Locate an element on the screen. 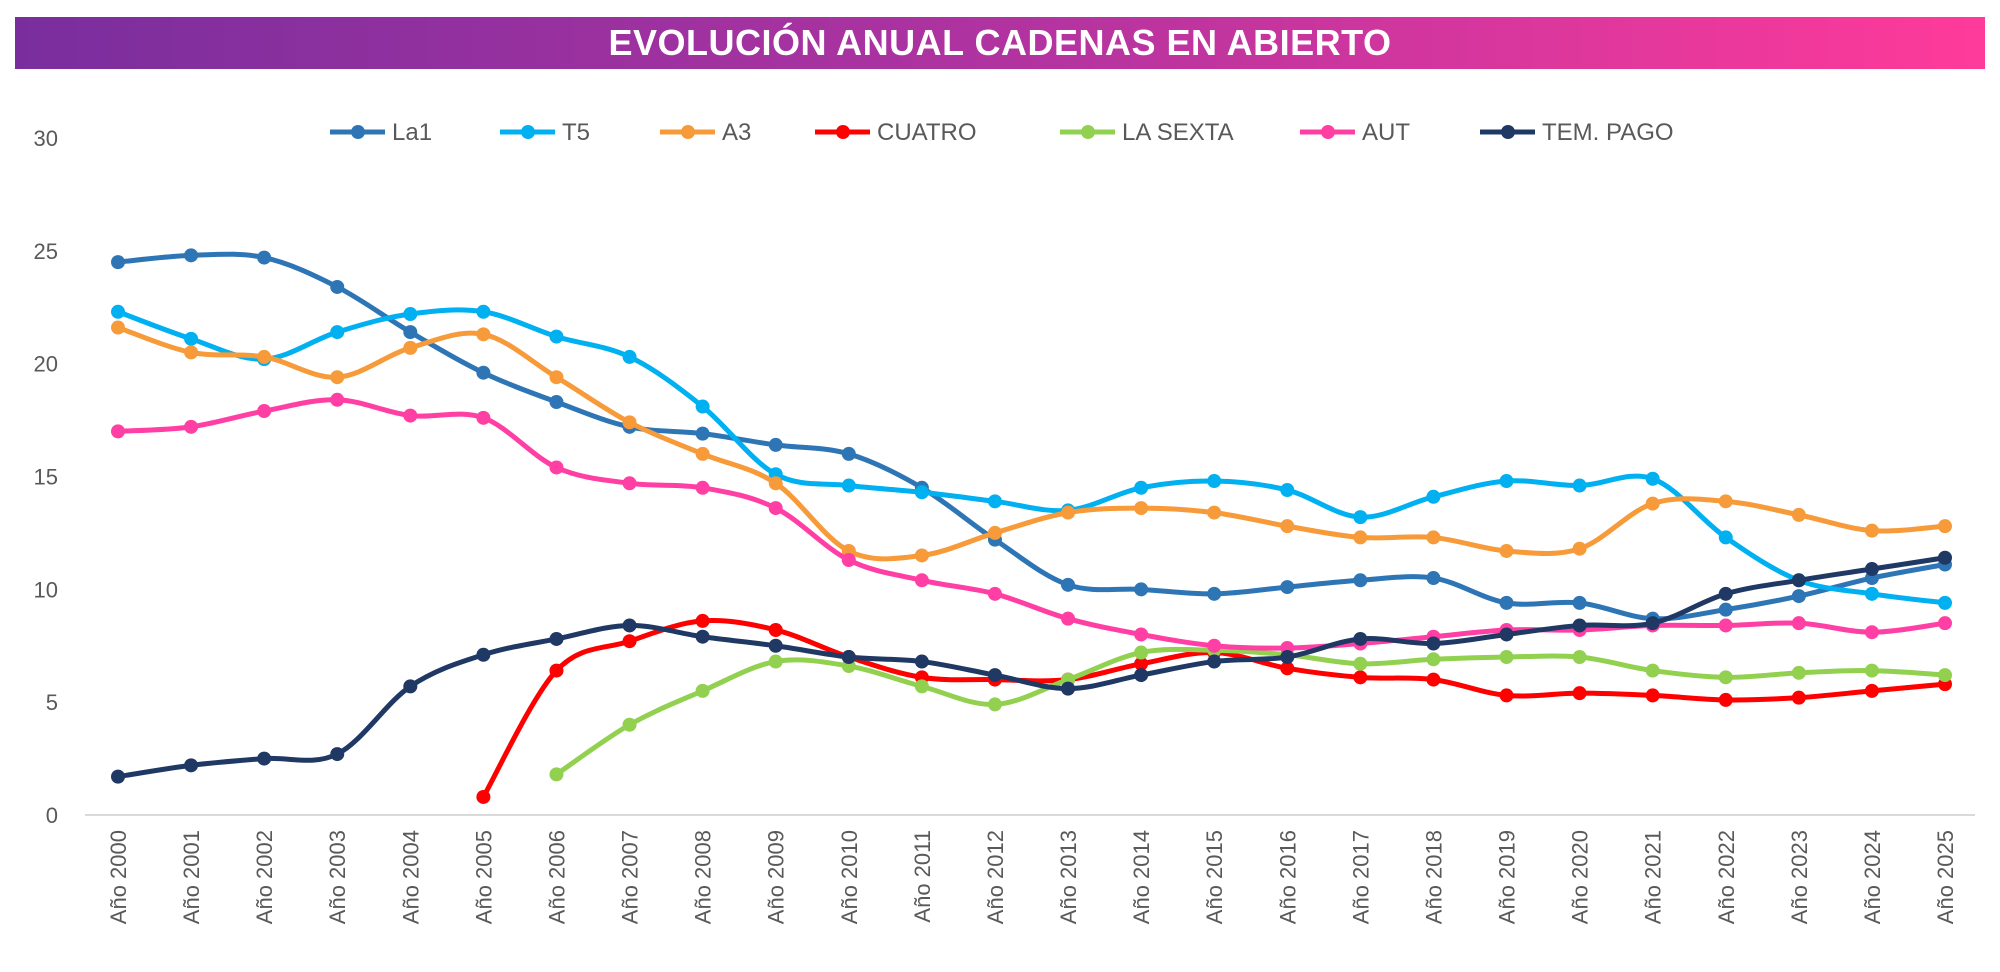 The image size is (2000, 972). legend-marker-la1 is located at coordinates (358, 132).